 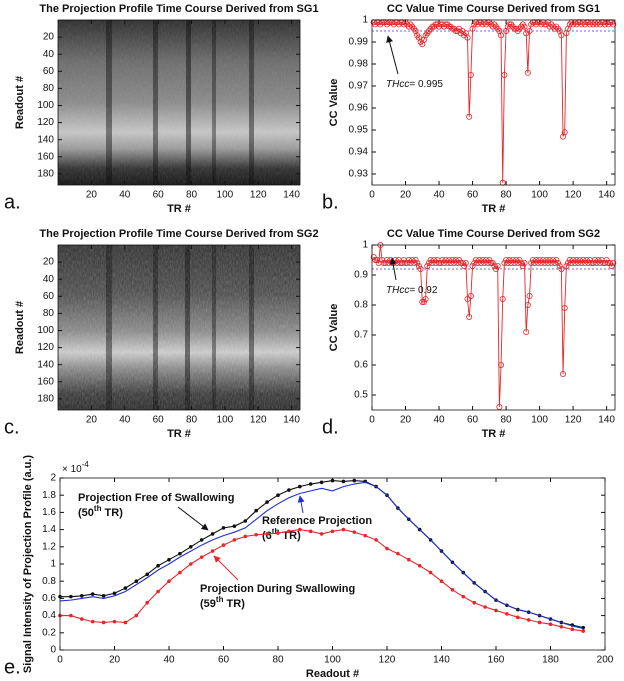 I want to click on panel-label: b., so click(x=330, y=202).